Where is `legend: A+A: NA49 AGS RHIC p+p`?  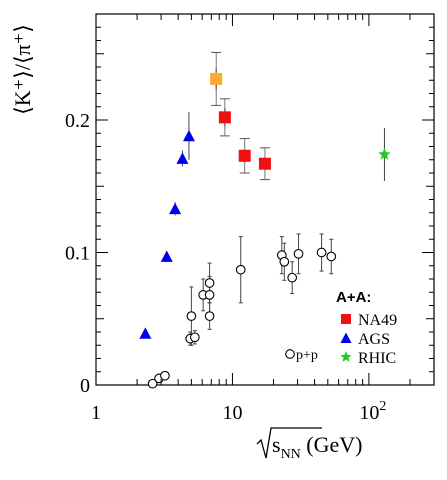
legend: A+A: NA49 AGS RHIC p+p is located at coordinates (341, 328).